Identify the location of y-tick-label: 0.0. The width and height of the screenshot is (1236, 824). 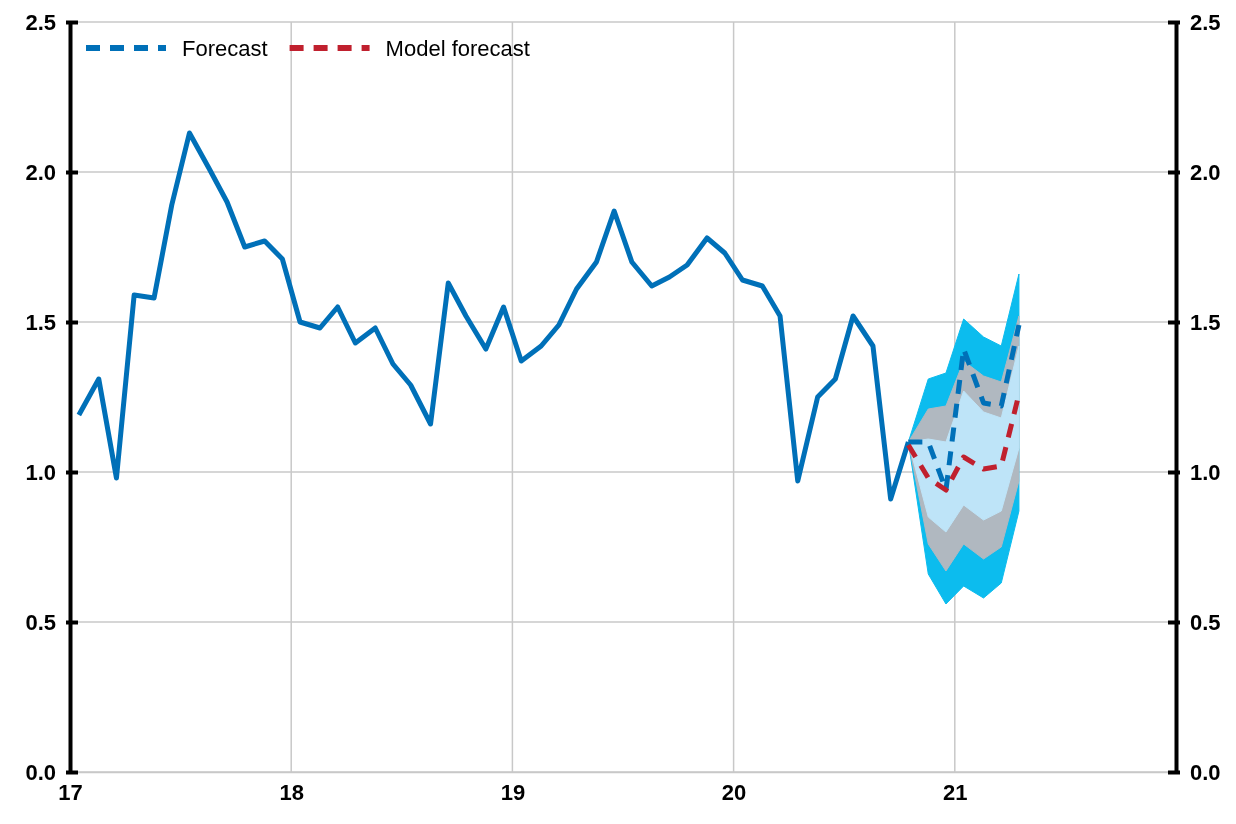
(40, 772).